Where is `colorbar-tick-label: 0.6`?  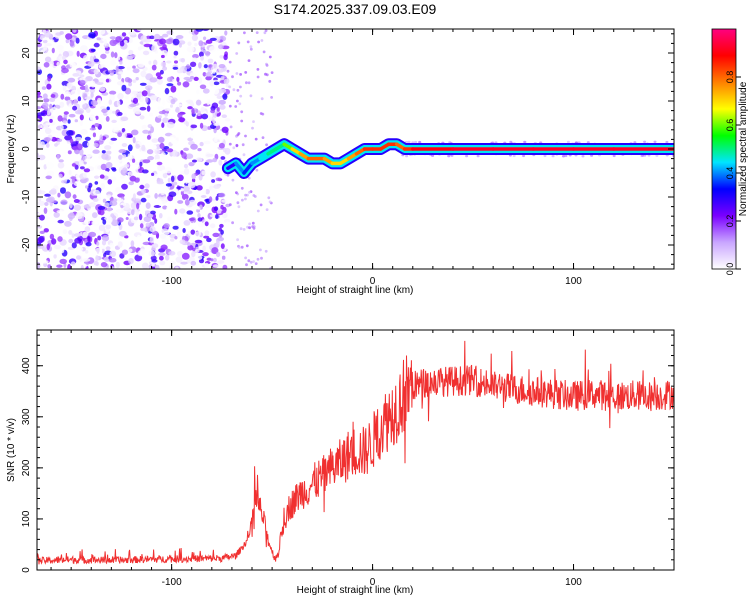 colorbar-tick-label: 0.6 is located at coordinates (730, 125).